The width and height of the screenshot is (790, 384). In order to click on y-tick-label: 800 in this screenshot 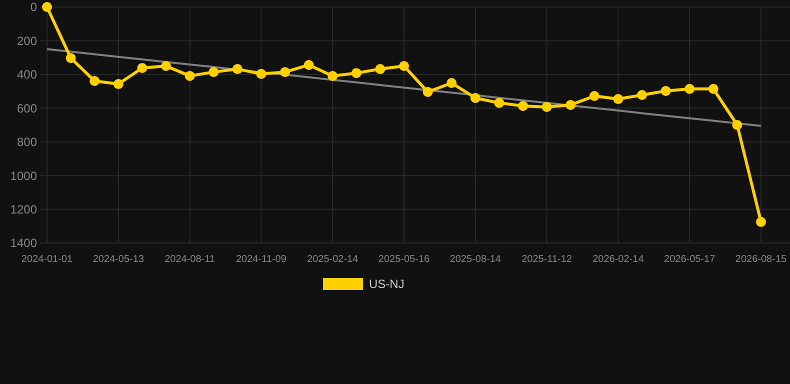, I will do `click(27, 142)`.